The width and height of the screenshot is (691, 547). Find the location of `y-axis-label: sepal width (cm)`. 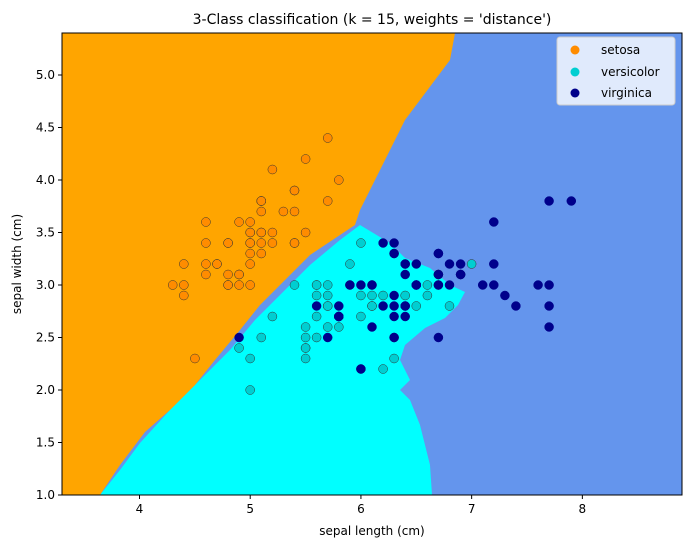

y-axis-label: sepal width (cm) is located at coordinates (17, 264).